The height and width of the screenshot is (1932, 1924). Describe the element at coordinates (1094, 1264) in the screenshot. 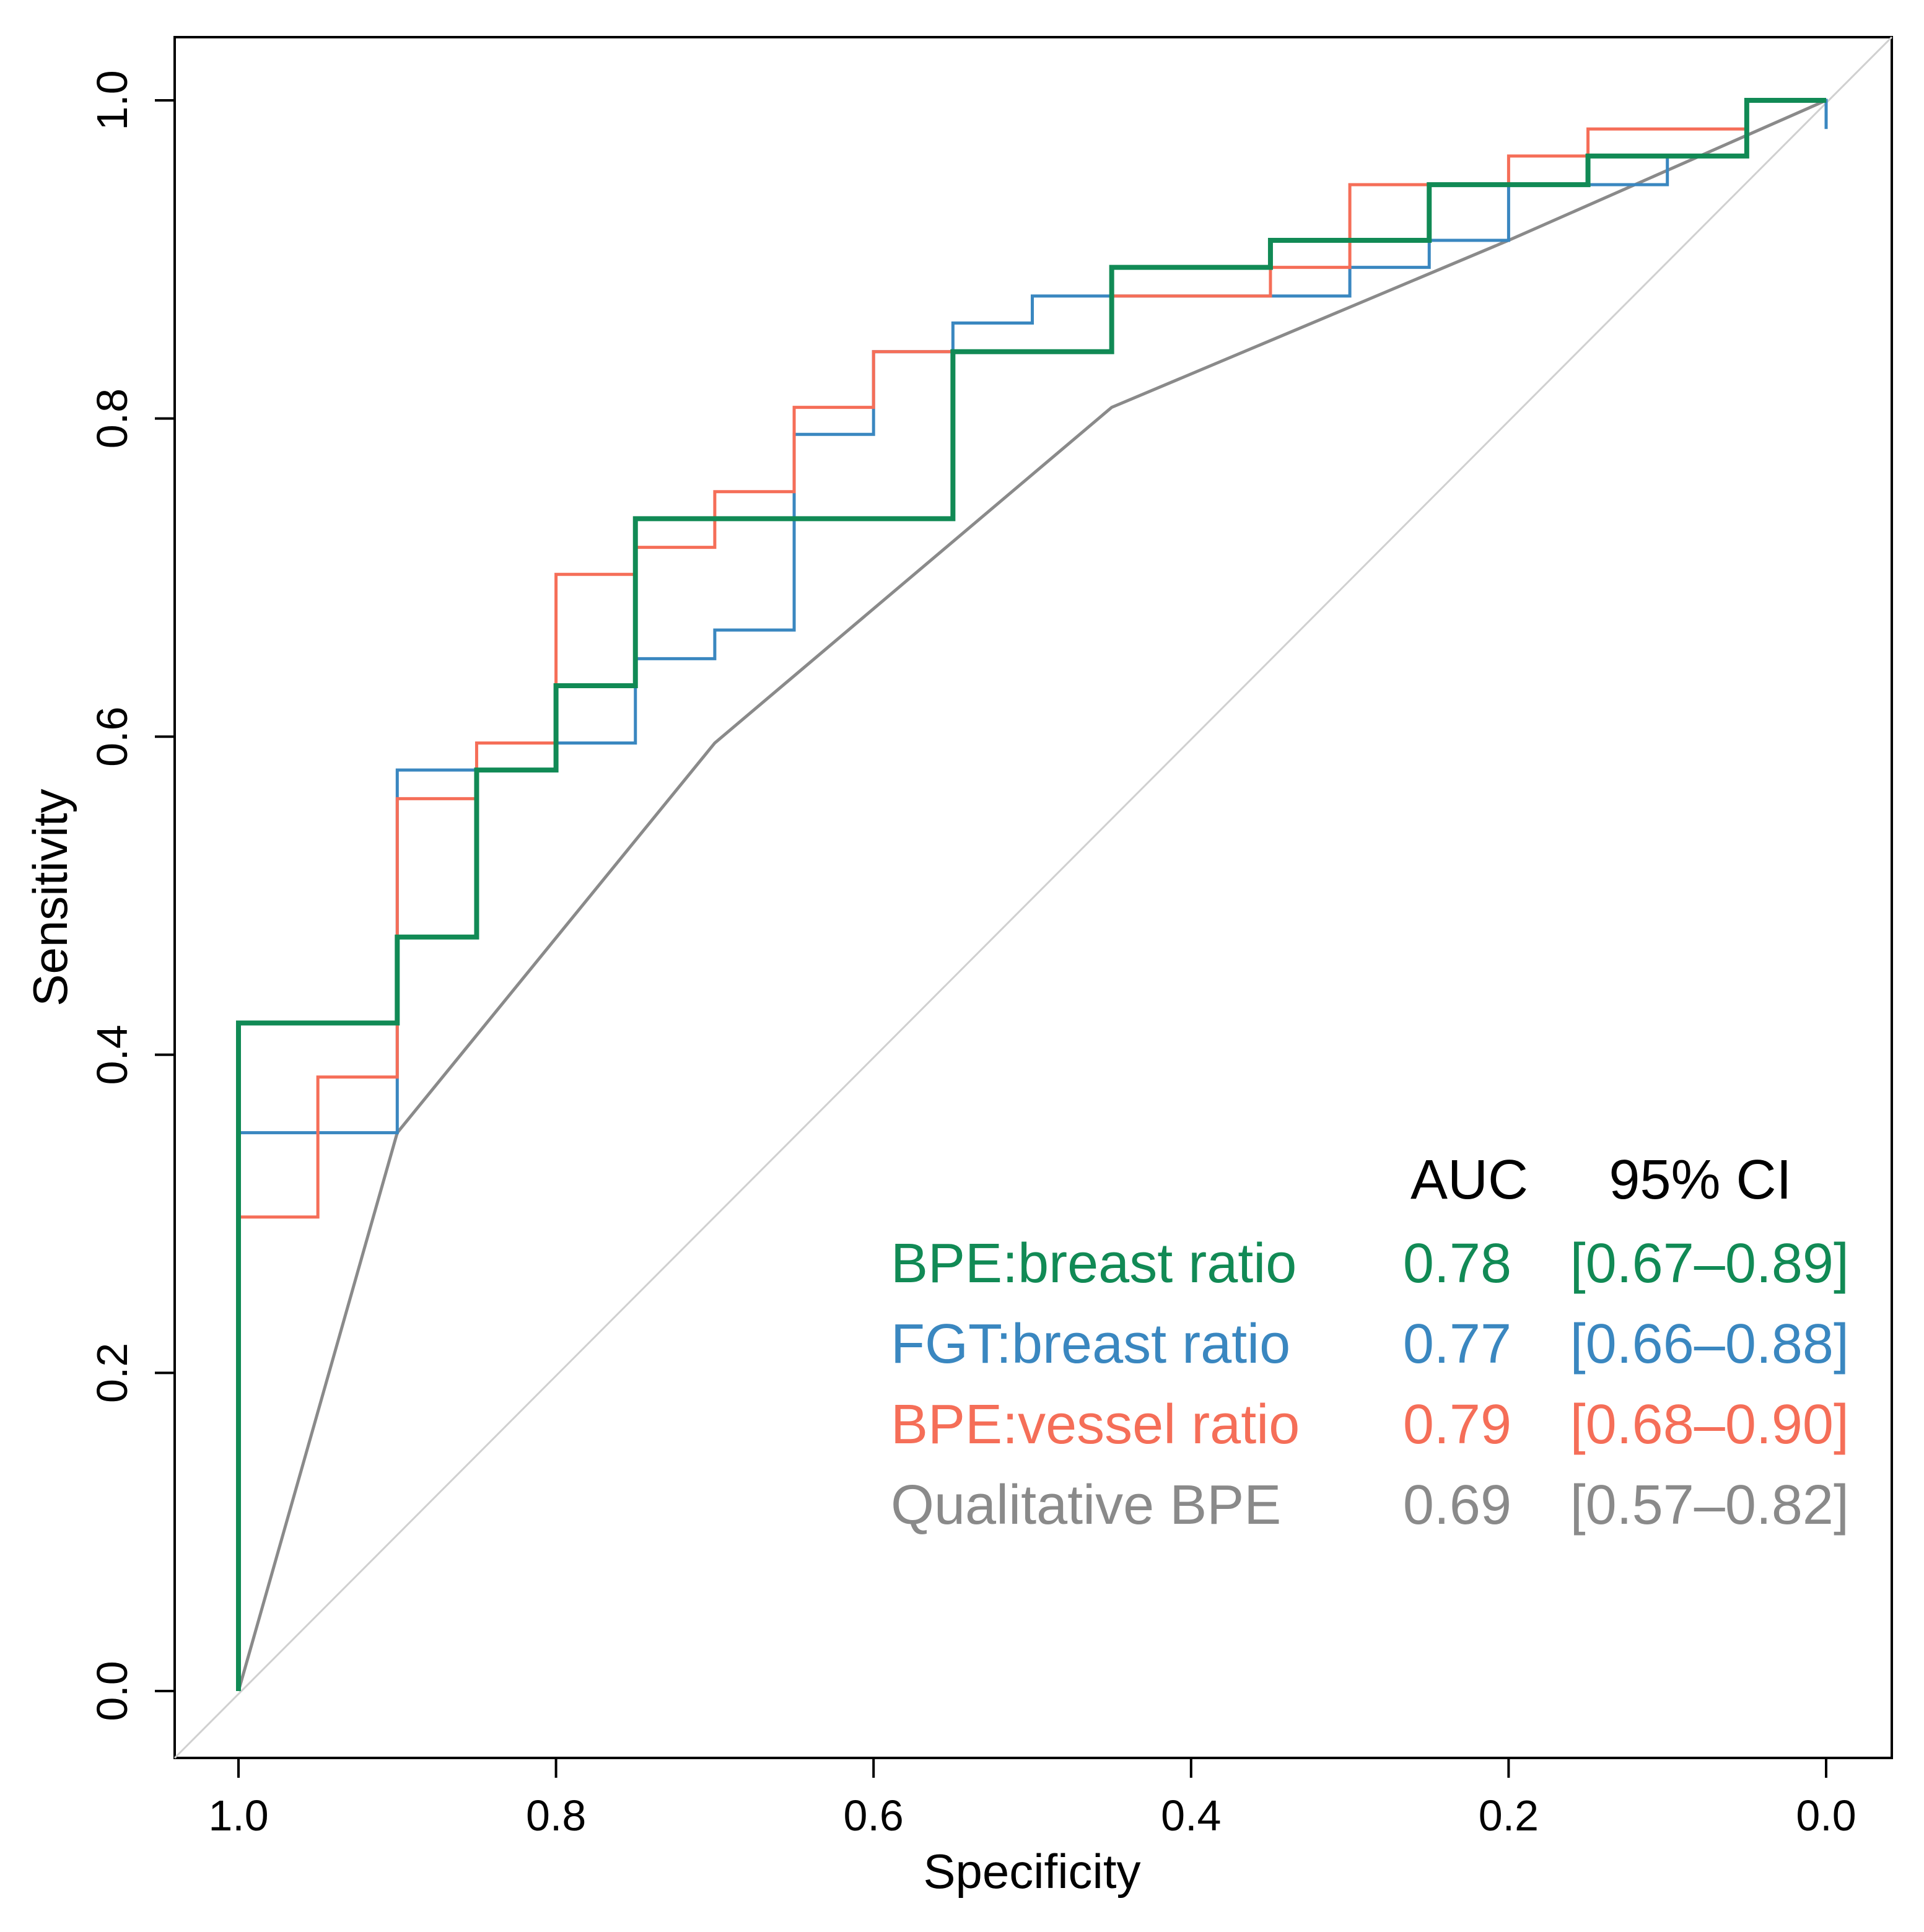

I see `legend-series-label: BPE:breast ratio` at that location.